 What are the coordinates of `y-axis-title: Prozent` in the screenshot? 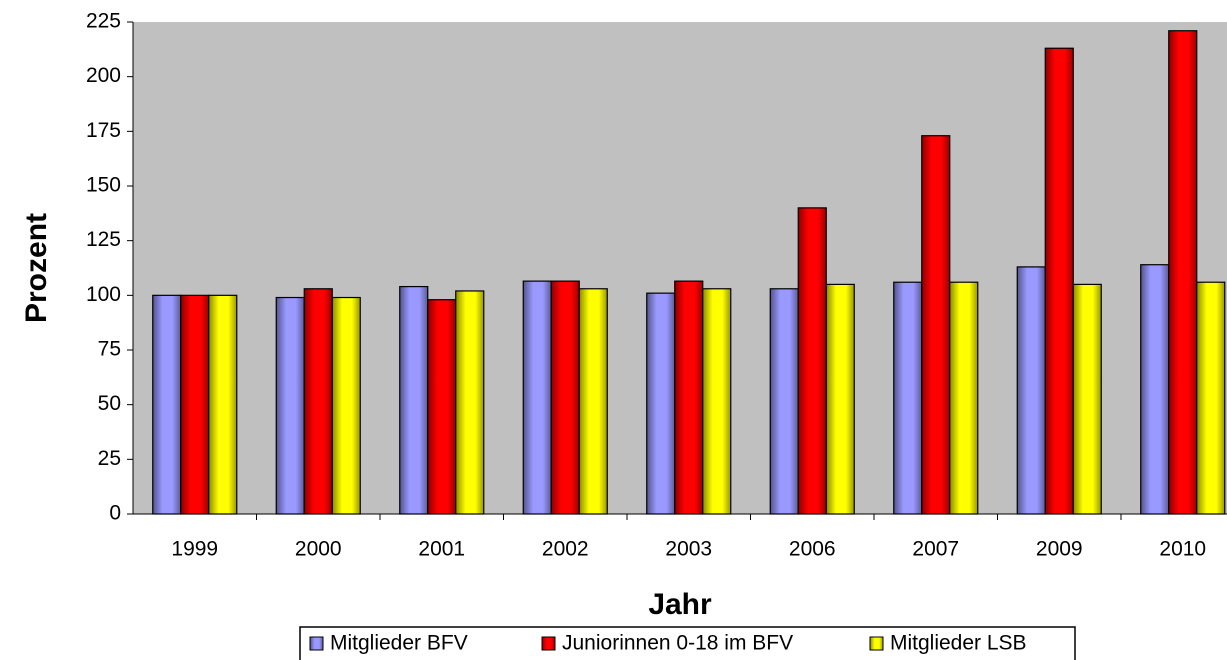 It's located at (36, 268).